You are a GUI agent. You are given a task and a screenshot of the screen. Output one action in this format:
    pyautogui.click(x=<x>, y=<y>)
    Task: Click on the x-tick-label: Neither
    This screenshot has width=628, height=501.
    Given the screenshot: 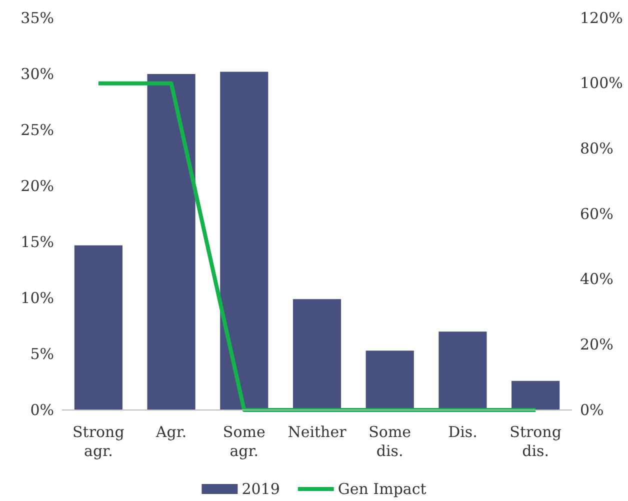 What is the action you would take?
    pyautogui.click(x=318, y=432)
    